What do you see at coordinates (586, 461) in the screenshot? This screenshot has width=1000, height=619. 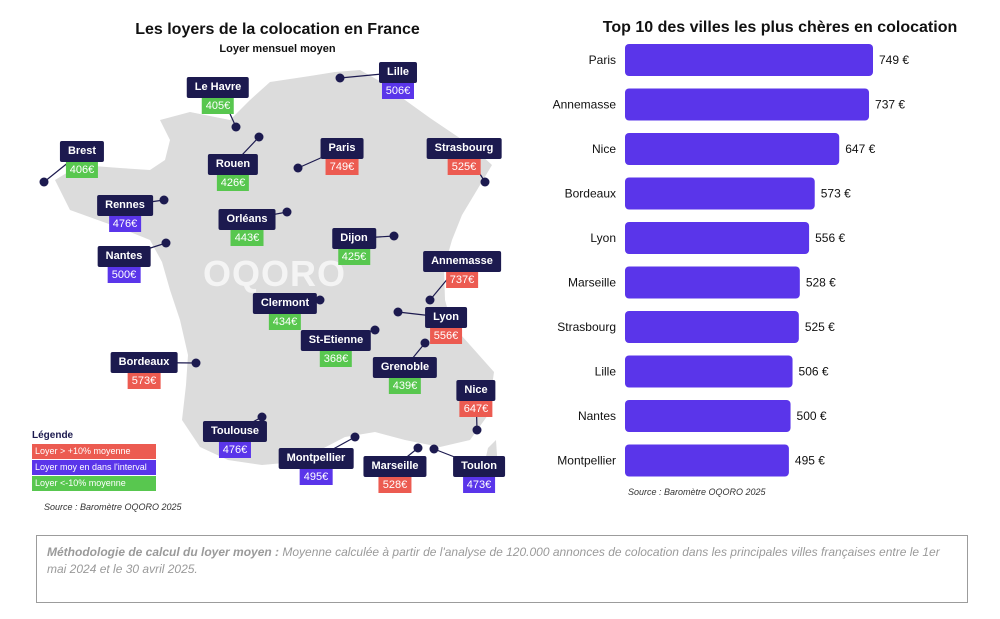 I see `bar-category-label: Montpellier` at bounding box center [586, 461].